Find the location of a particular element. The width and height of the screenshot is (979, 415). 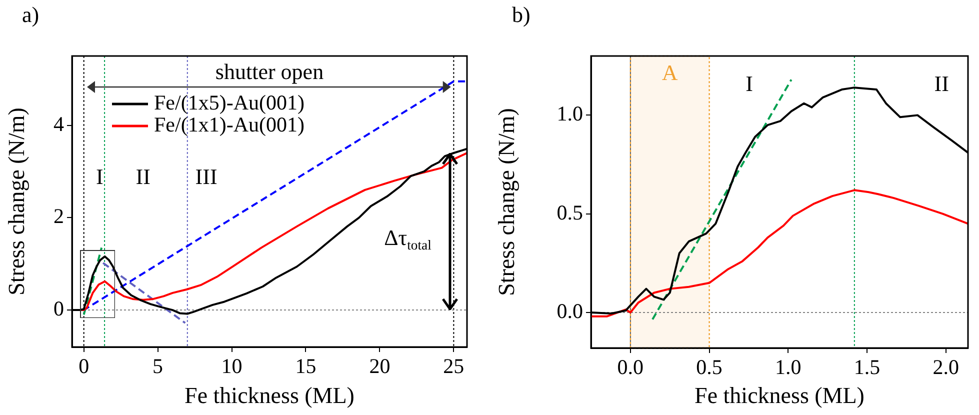

x-tick-label: 1.0 is located at coordinates (788, 367).